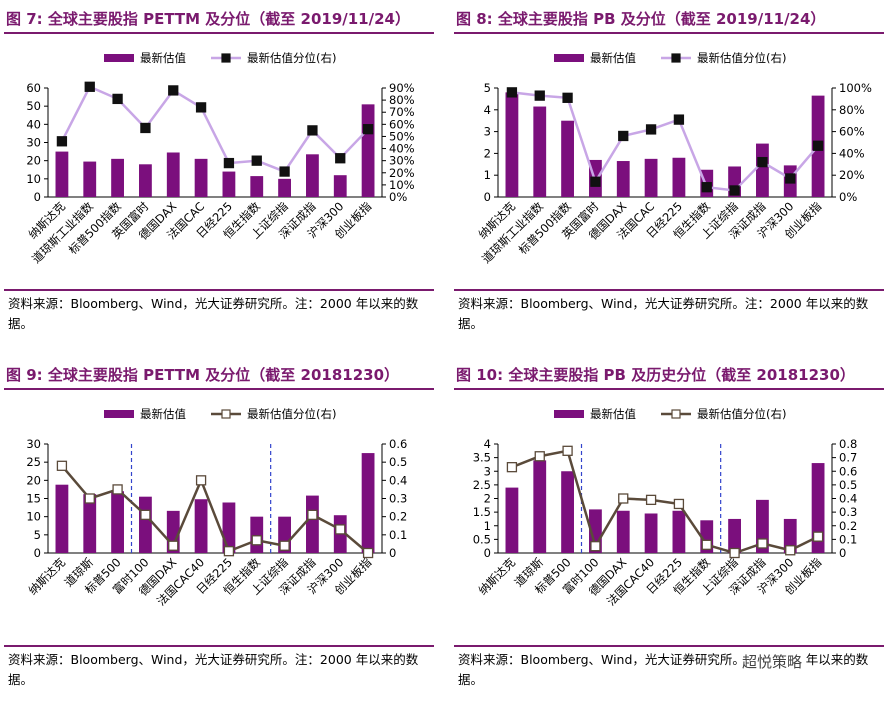  Describe the element at coordinates (208, 19) in the screenshot. I see `chart-title: 图 7: 全球主要股指 PETTM 及分位（截至 2019/11/24）` at that location.